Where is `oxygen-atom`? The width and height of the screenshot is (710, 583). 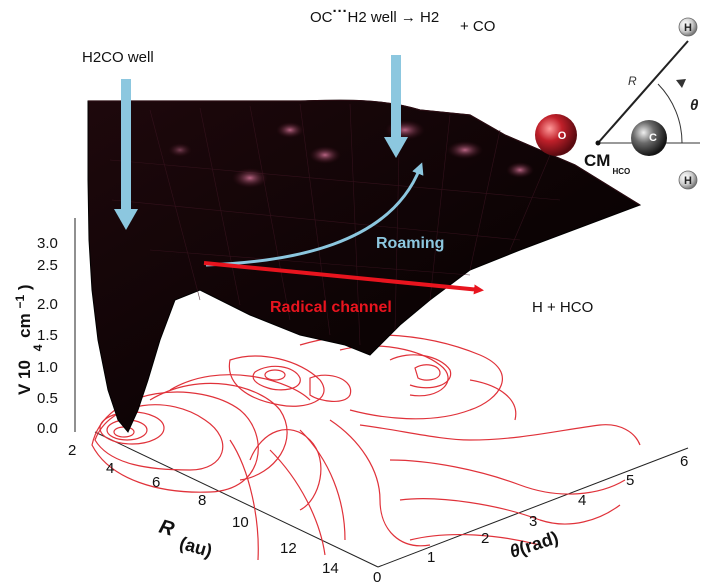
oxygen-atom is located at coordinates (556, 135).